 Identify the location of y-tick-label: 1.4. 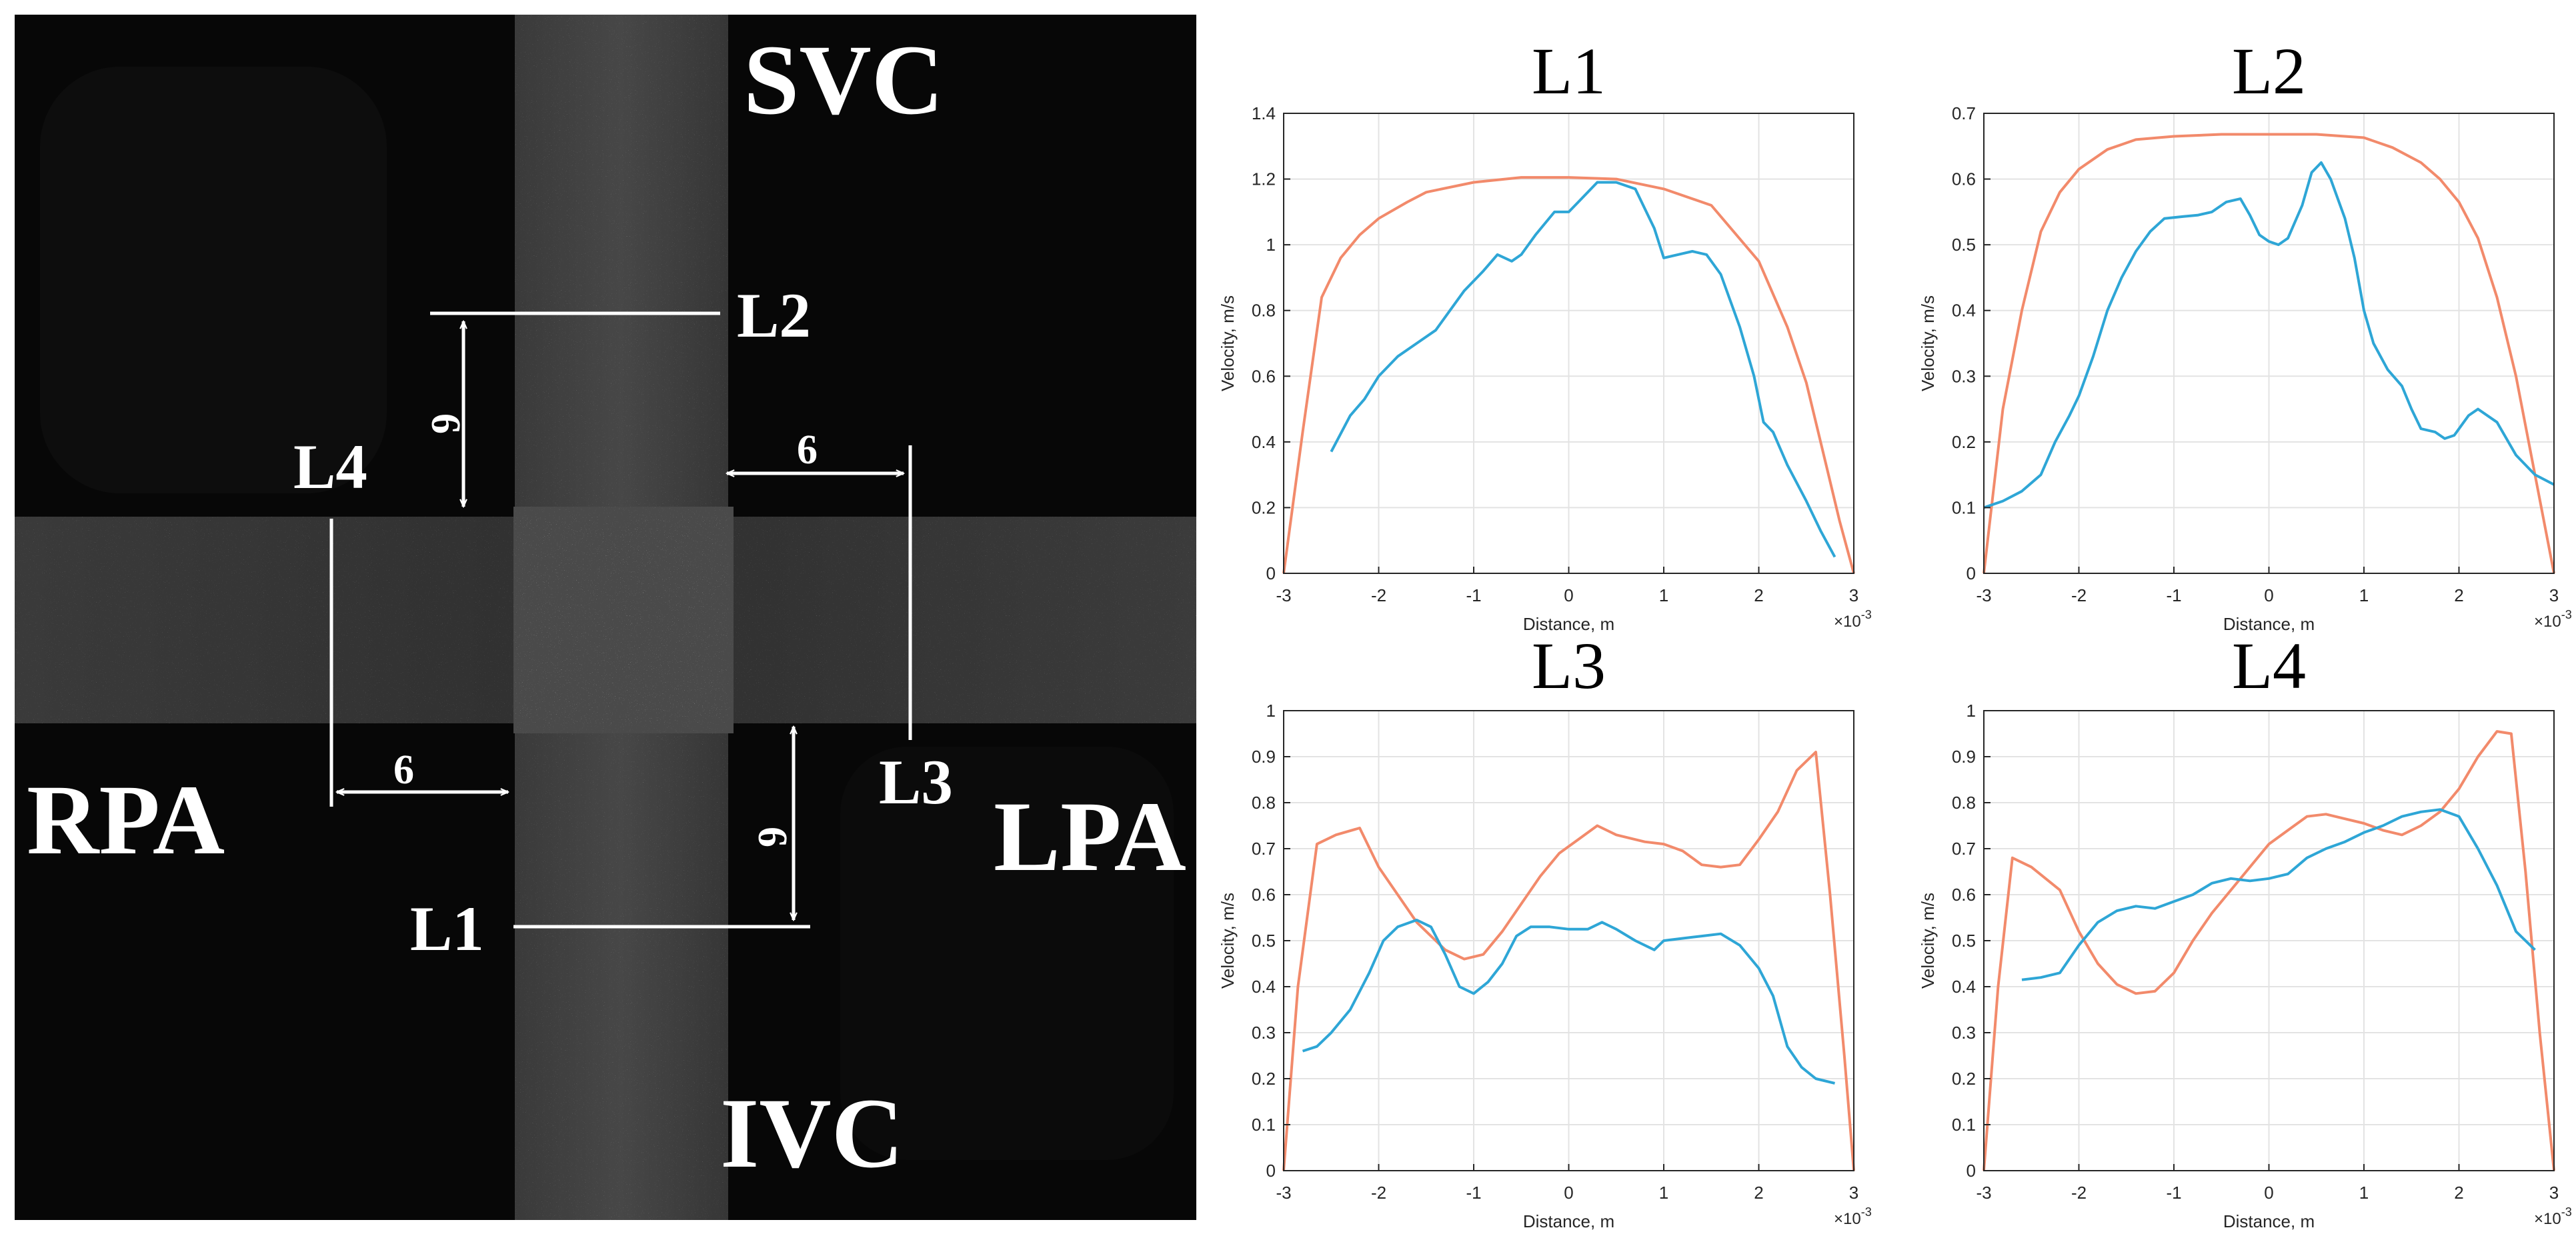
(1264, 113).